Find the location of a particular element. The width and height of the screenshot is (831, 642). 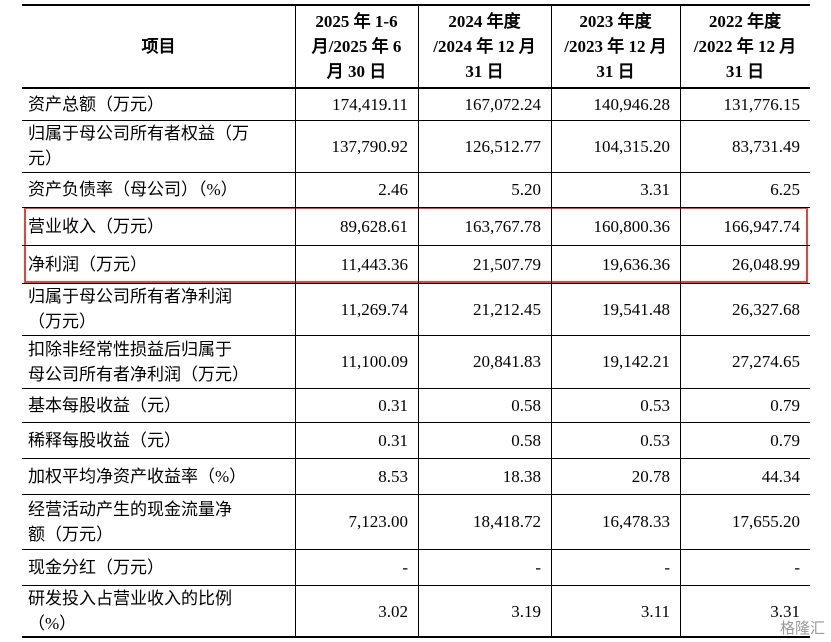

text-line: 月/2025 年 6 is located at coordinates (356, 46).